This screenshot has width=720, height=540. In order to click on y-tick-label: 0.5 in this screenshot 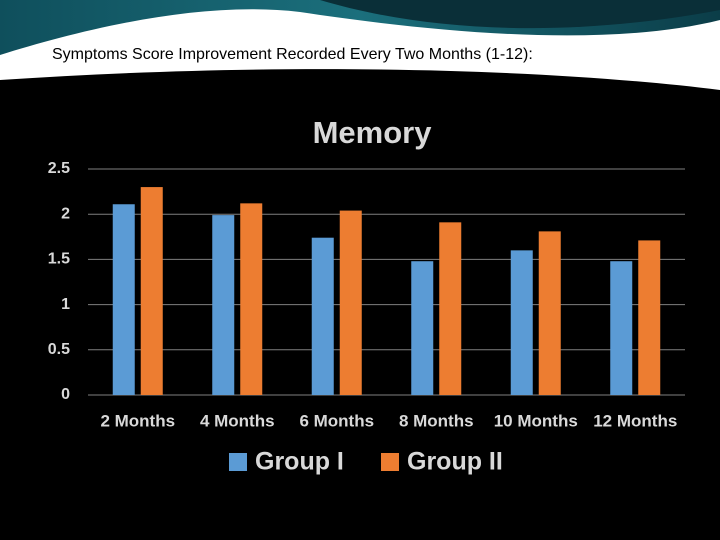, I will do `click(59, 349)`.